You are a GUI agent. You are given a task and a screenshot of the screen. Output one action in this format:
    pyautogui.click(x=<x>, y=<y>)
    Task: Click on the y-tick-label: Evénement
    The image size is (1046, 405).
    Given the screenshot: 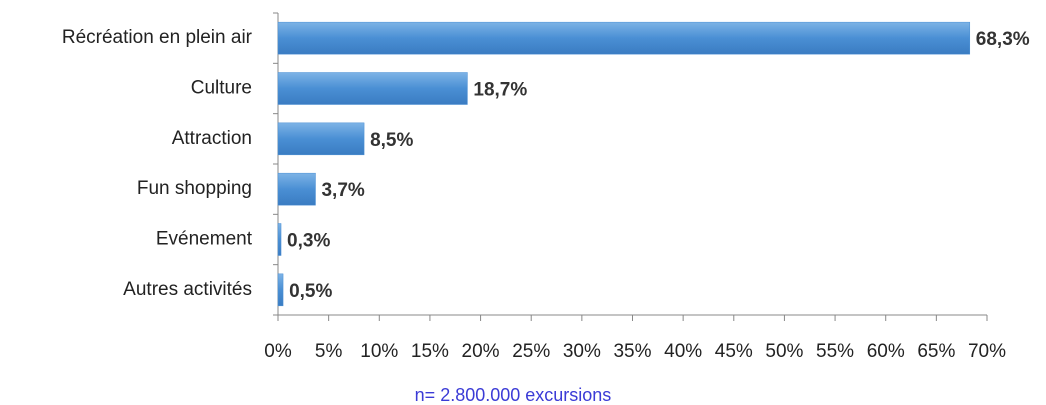 What is the action you would take?
    pyautogui.click(x=204, y=239)
    